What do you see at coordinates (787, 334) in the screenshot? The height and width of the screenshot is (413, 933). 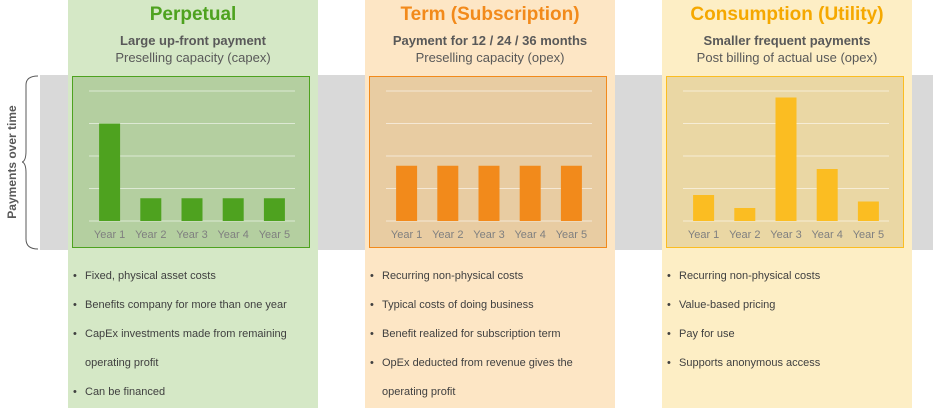 I see `bullet-item: • Pay for use` at bounding box center [787, 334].